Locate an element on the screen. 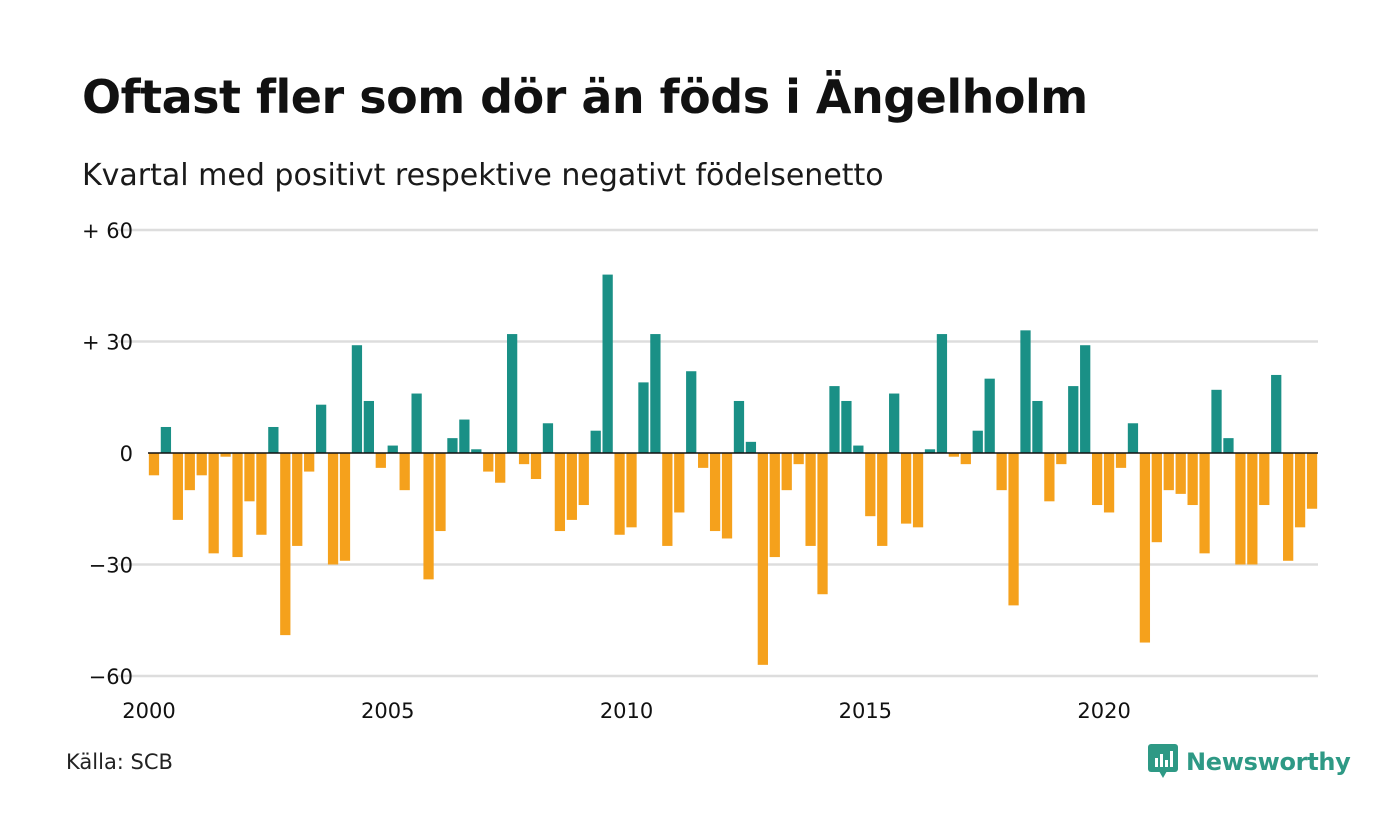  y-axis-labels: + 60 + 30 0 −30 −60 is located at coordinates (107, 454).